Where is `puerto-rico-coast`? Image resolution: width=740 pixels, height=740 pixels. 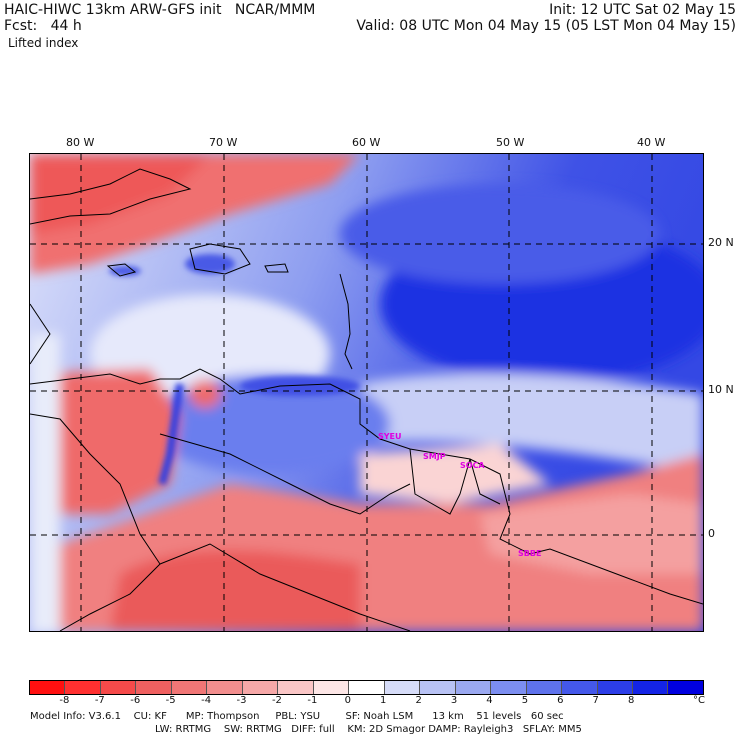
puerto-rico-coast is located at coordinates (276, 268).